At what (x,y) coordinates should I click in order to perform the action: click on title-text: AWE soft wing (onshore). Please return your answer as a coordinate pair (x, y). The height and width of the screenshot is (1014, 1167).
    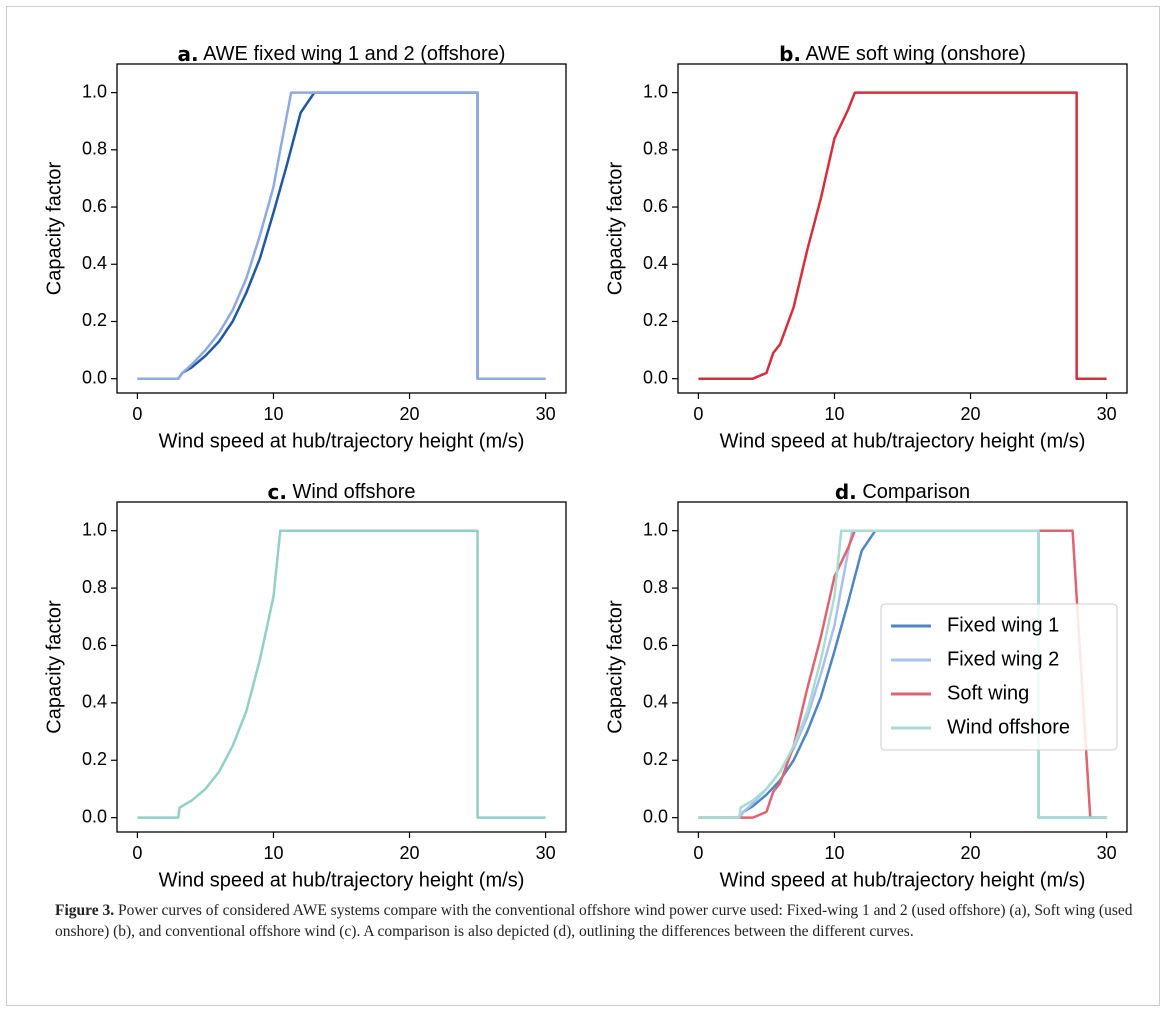
    Looking at the image, I should click on (915, 54).